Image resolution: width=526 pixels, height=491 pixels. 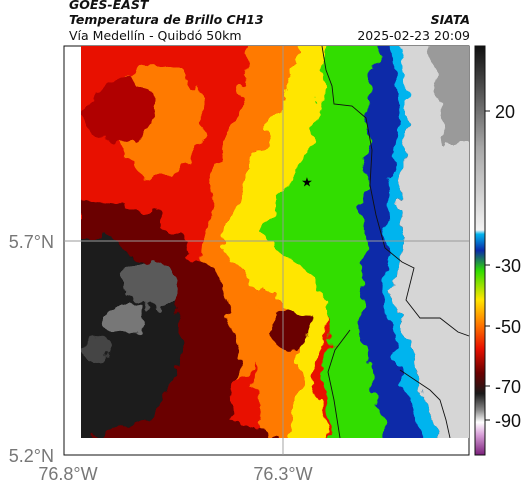 What do you see at coordinates (505, 112) in the screenshot?
I see `colorbar-tick-label: 20` at bounding box center [505, 112].